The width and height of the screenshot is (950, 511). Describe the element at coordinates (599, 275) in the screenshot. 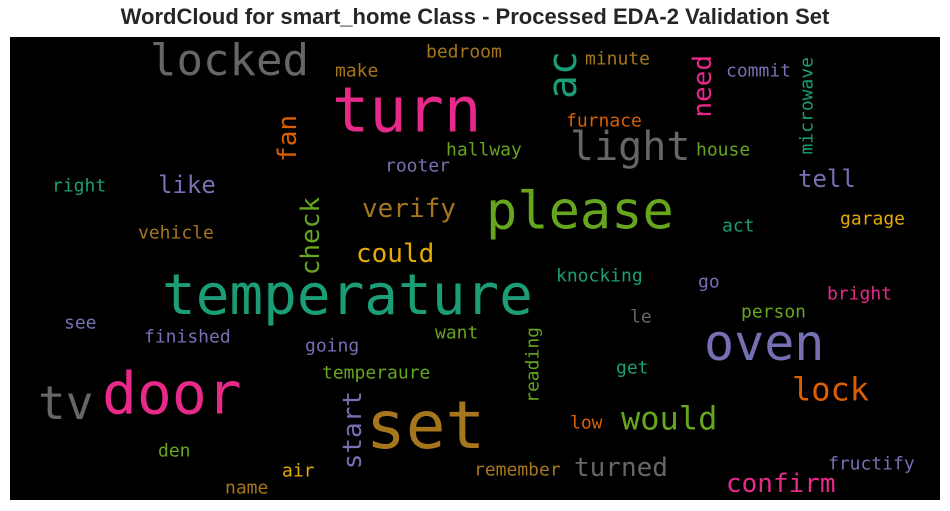

I see `word-knocking: knocking` at that location.